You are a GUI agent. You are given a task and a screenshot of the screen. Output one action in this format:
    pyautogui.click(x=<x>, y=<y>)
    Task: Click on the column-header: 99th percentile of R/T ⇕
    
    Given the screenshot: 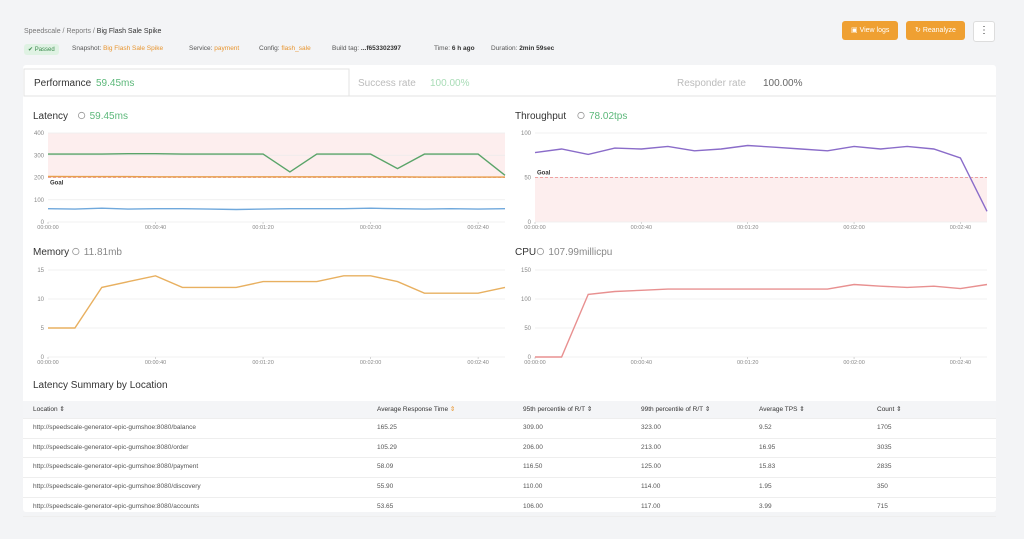 What is the action you would take?
    pyautogui.click(x=675, y=409)
    